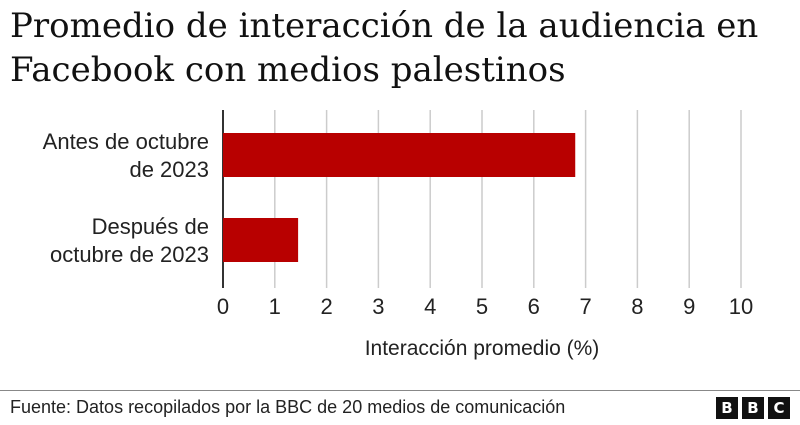  Describe the element at coordinates (482, 306) in the screenshot. I see `x-tick-label: 5` at that location.